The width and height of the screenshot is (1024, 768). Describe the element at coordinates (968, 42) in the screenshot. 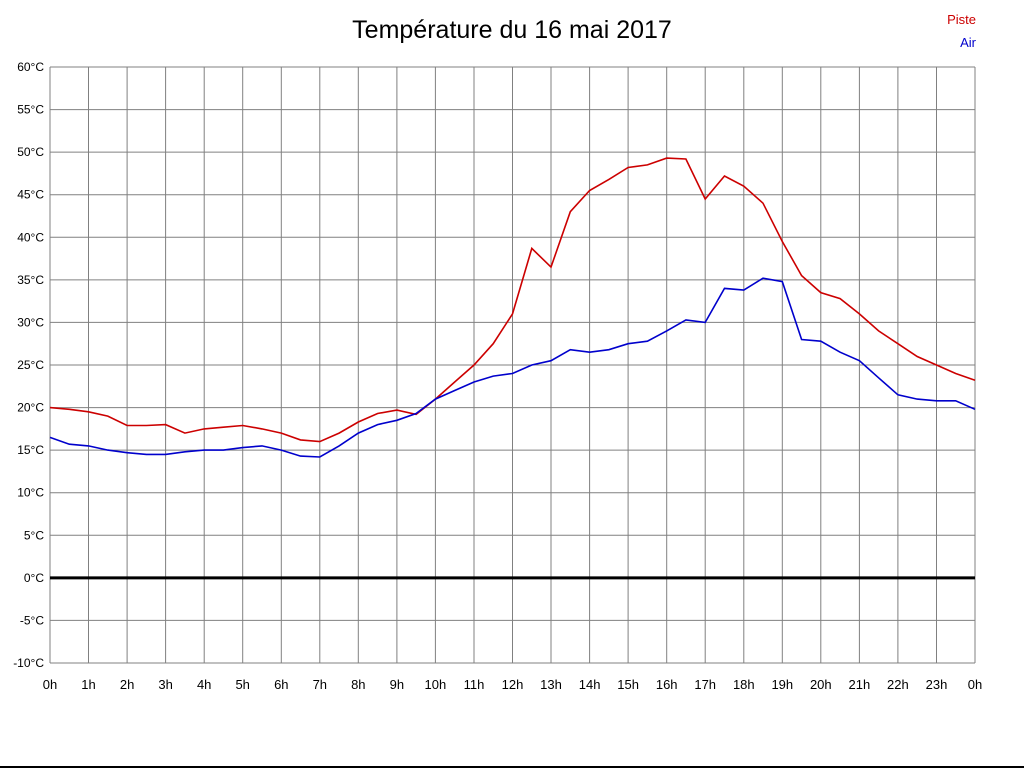

I see `legend-item-air: Air` at that location.